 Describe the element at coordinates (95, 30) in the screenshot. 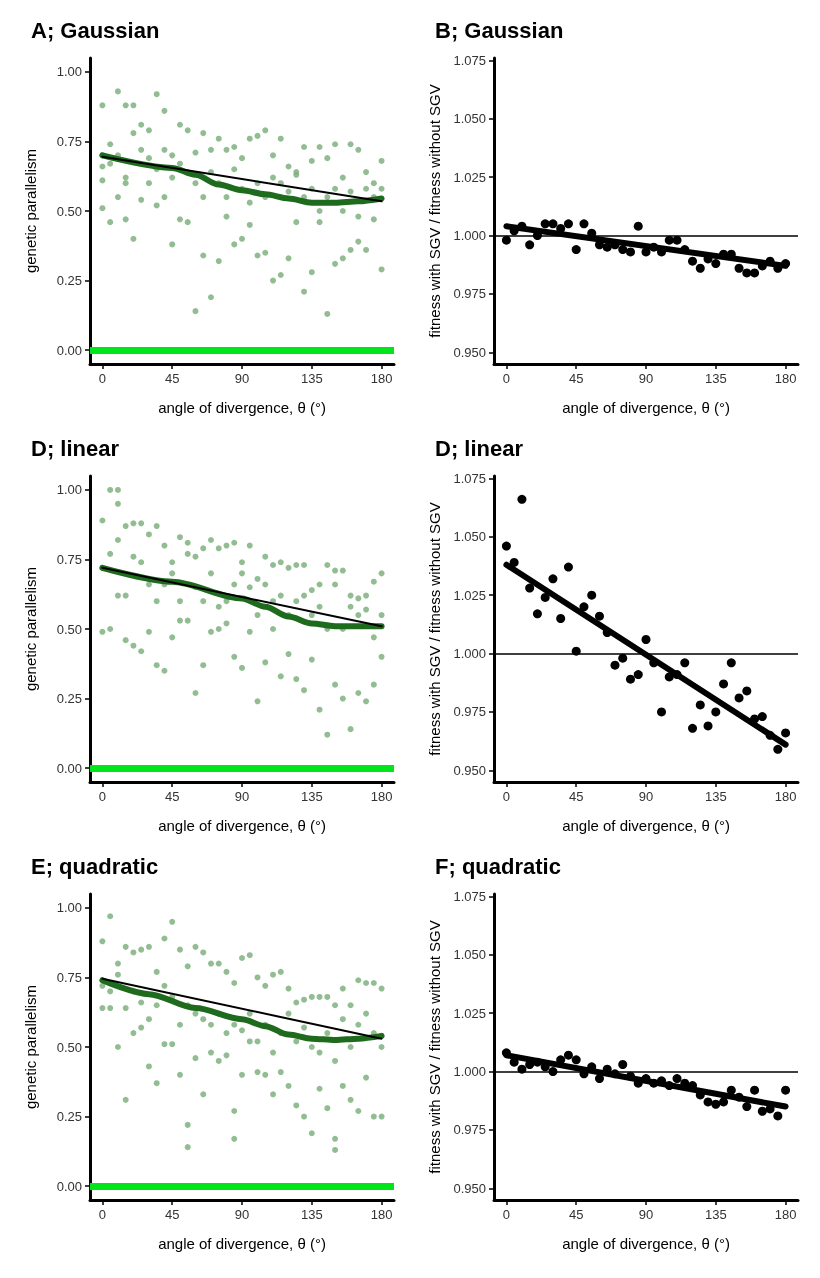

I see `chart-title: A; Gaussian` at that location.